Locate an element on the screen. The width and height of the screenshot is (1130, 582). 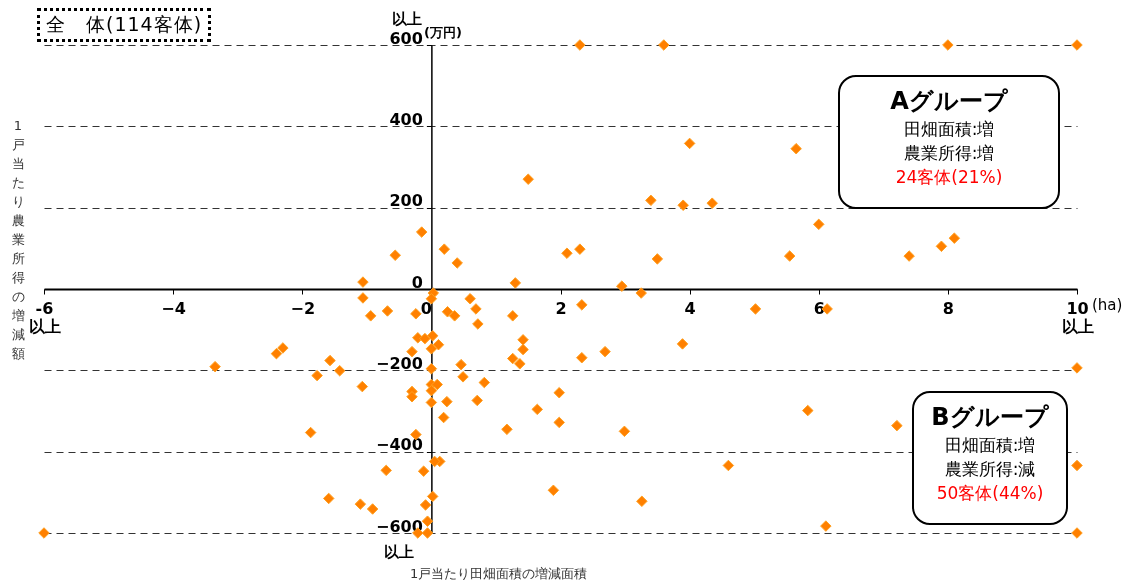
annotation: Aグループ is located at coordinates (949, 101).